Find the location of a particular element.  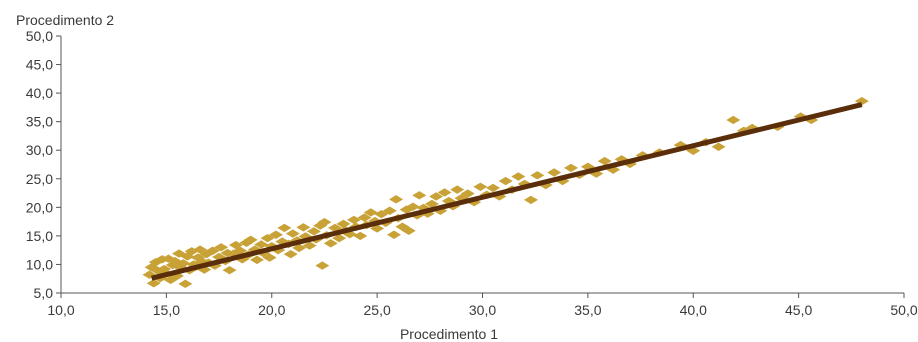

y-axis-label: Procedimento 2 is located at coordinates (65, 20).